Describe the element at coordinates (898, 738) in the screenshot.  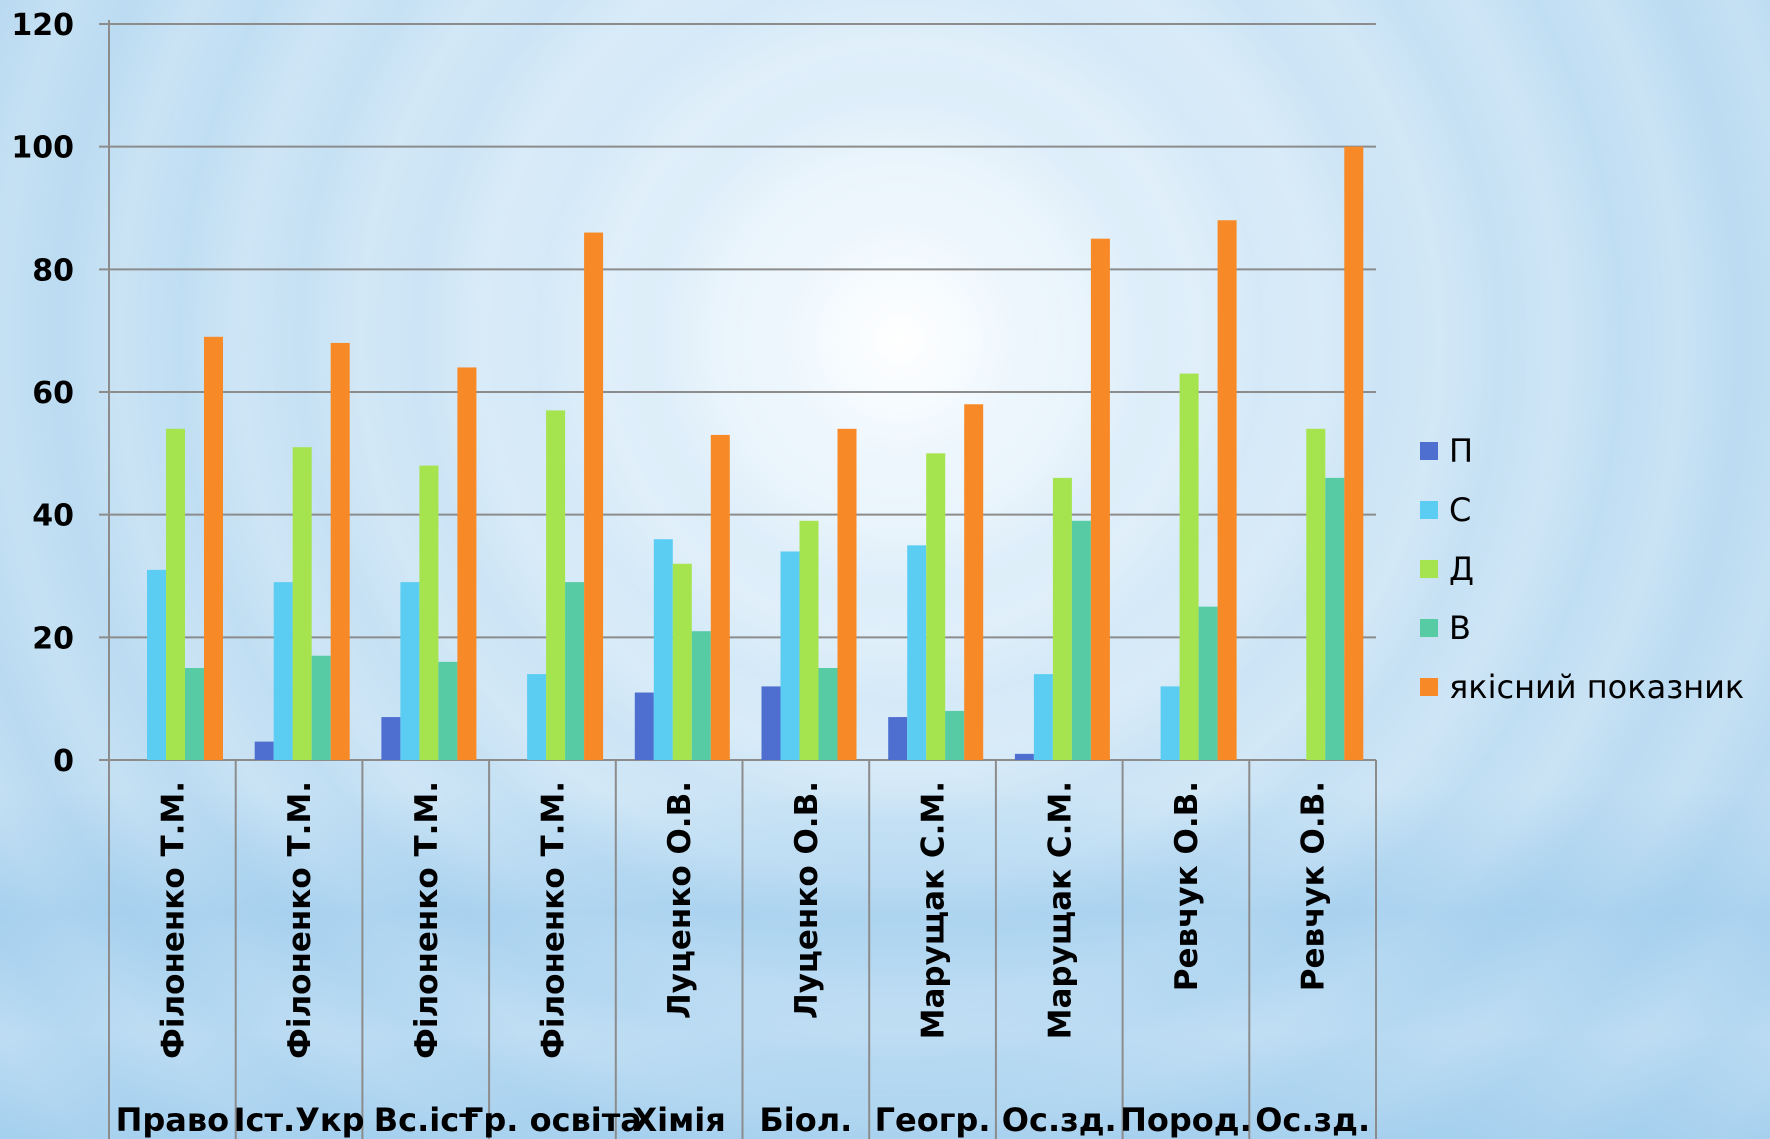
I see `bar-series0-cat6` at that location.